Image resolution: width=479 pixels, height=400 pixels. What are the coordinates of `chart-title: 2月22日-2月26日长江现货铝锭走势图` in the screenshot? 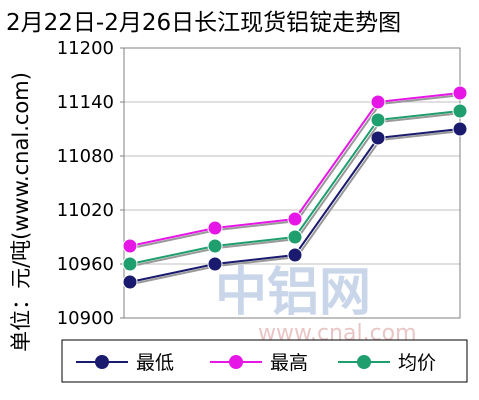 It's located at (203, 23).